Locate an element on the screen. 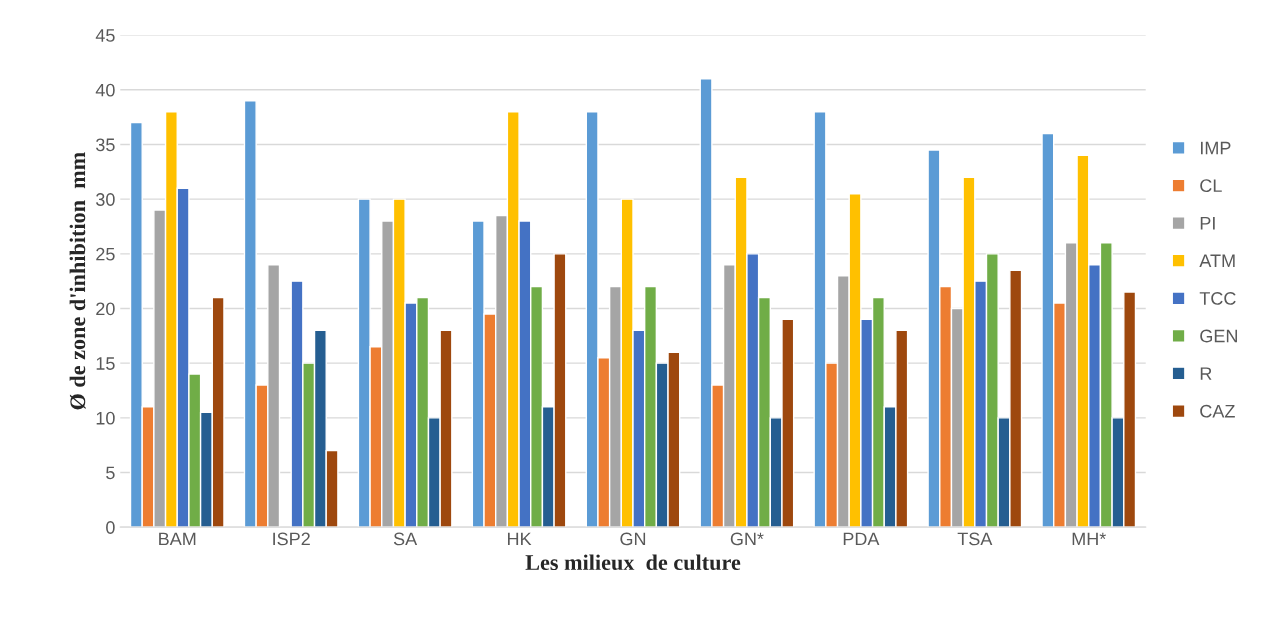  x-tick-label: HK is located at coordinates (520, 539).